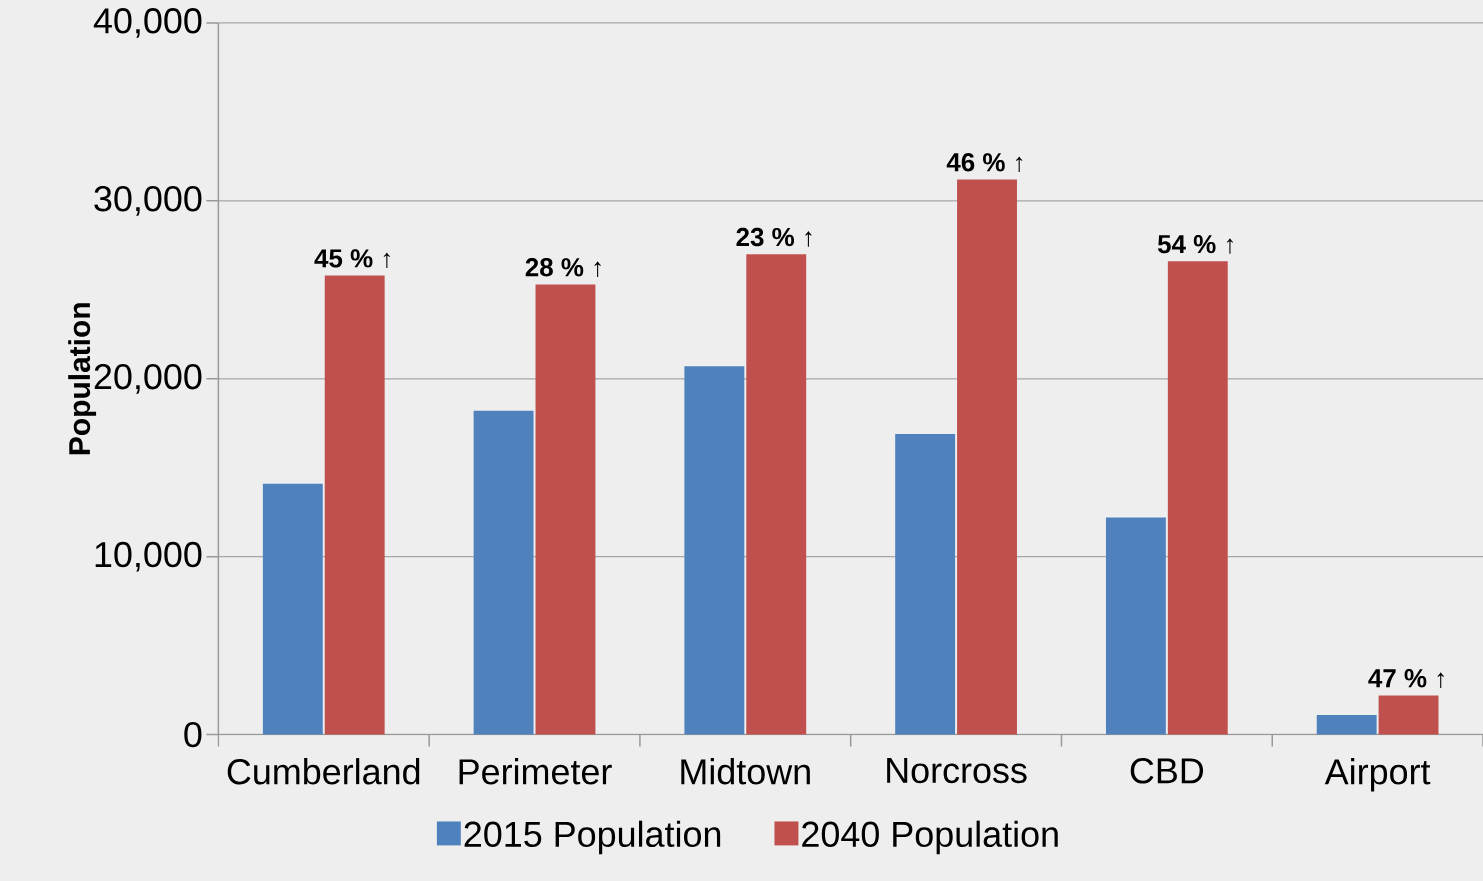 This screenshot has width=1483, height=881. What do you see at coordinates (82, 378) in the screenshot?
I see `y-axis-title: Population` at bounding box center [82, 378].